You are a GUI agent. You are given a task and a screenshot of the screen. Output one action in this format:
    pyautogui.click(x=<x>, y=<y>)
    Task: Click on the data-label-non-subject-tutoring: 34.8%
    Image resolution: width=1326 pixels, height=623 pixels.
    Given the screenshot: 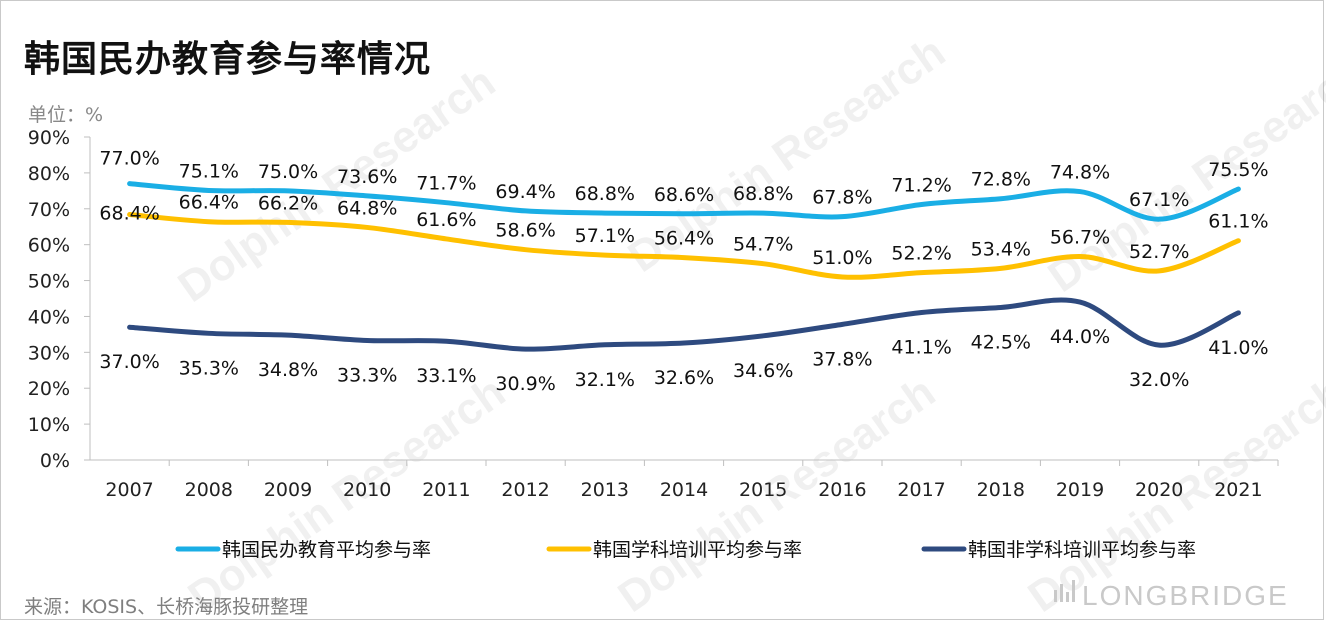 What is the action you would take?
    pyautogui.click(x=288, y=370)
    